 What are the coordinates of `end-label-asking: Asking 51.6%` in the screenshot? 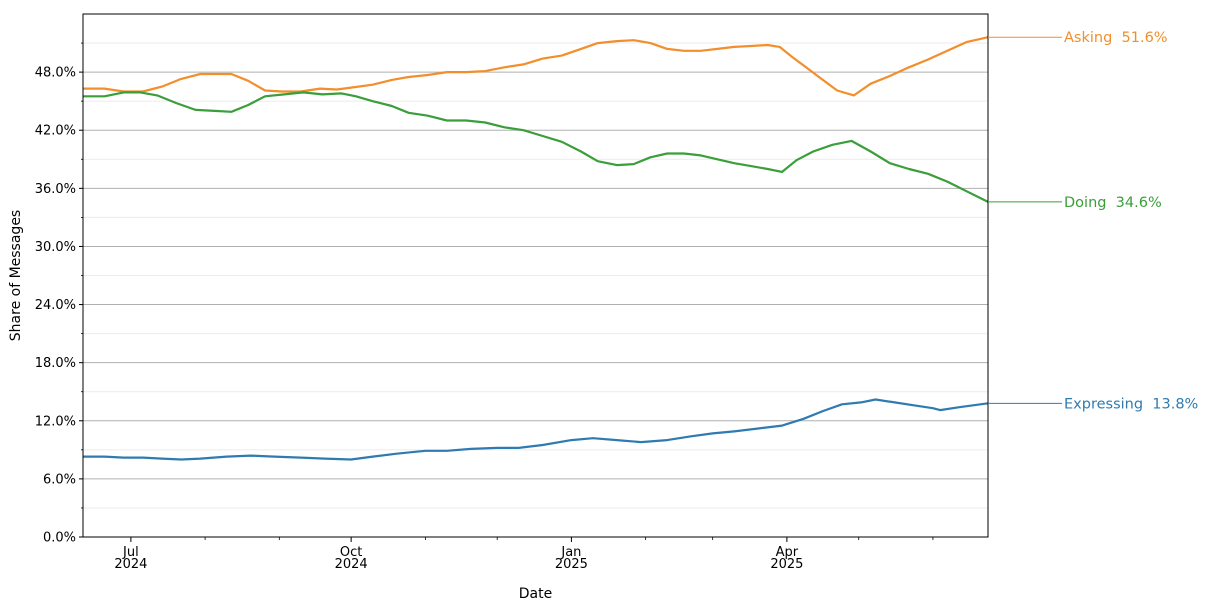 It's located at (1116, 38).